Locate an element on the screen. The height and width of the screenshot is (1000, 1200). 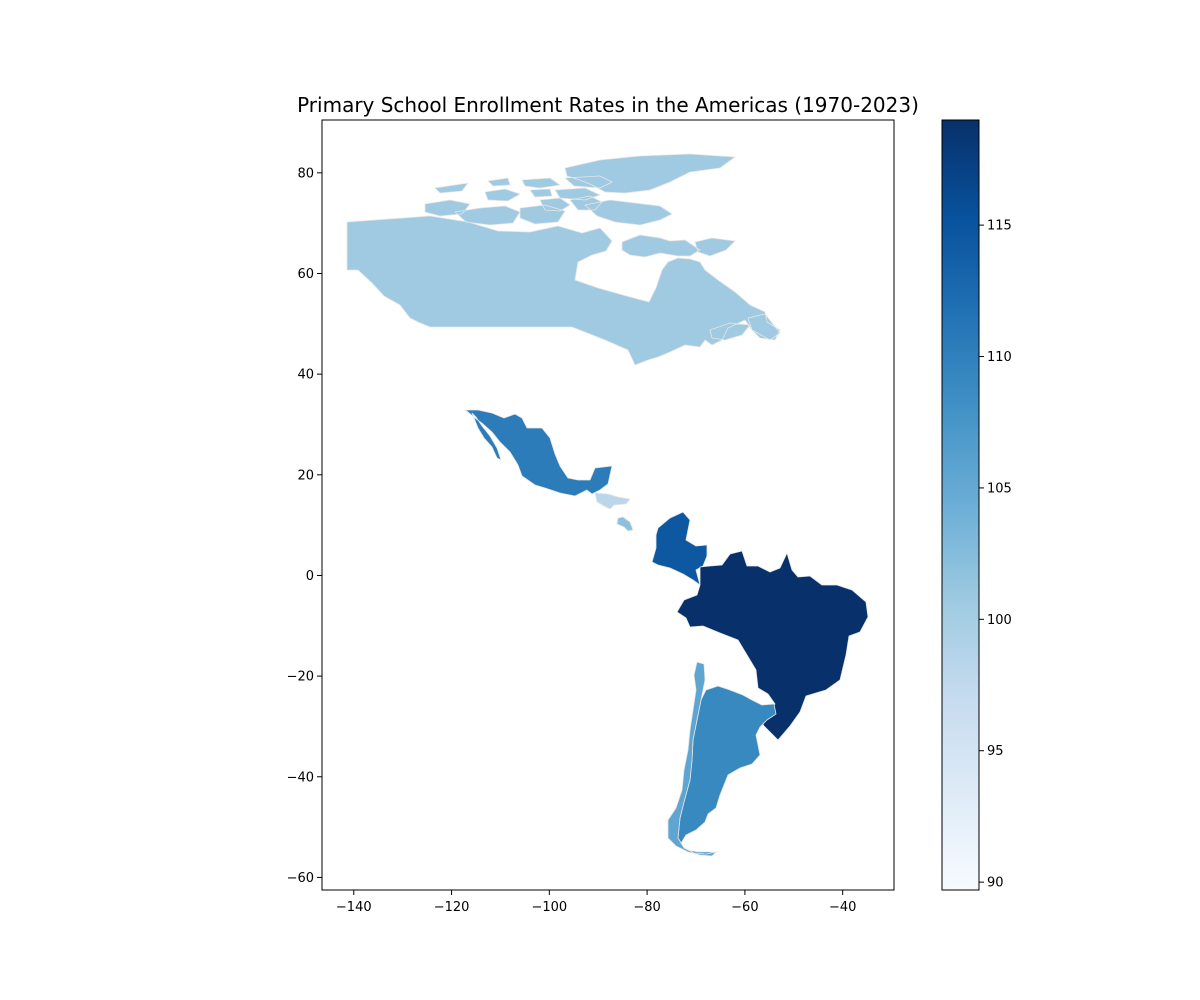
colorbar-tick-label: 100 is located at coordinates (999, 620).